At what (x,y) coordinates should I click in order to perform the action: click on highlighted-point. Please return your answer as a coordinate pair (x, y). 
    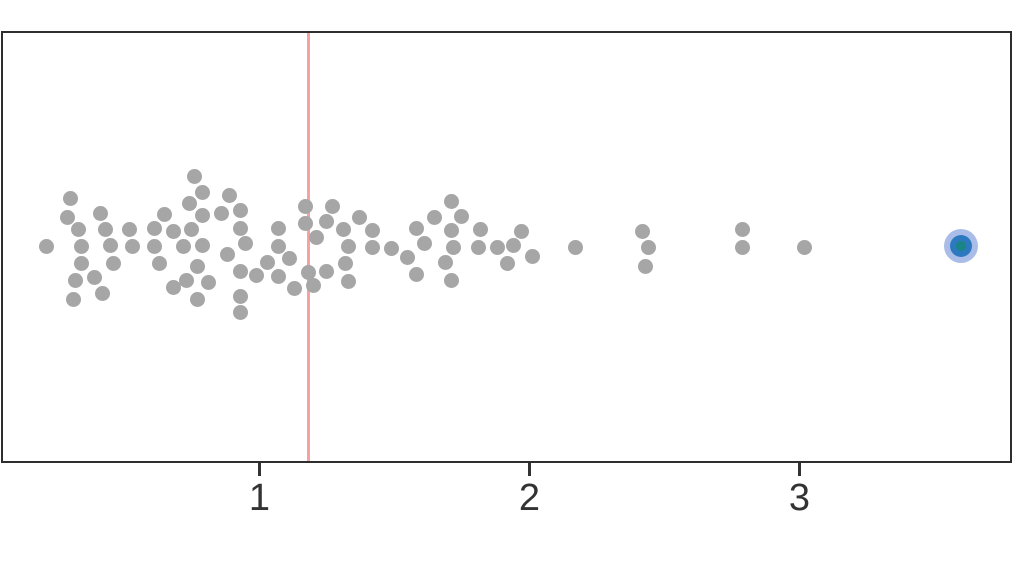
    Looking at the image, I should click on (961, 246).